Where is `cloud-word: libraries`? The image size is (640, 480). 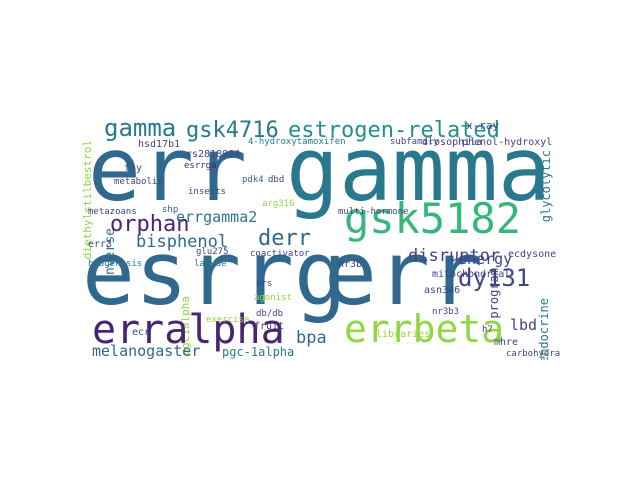 cloud-word: libraries is located at coordinates (403, 334).